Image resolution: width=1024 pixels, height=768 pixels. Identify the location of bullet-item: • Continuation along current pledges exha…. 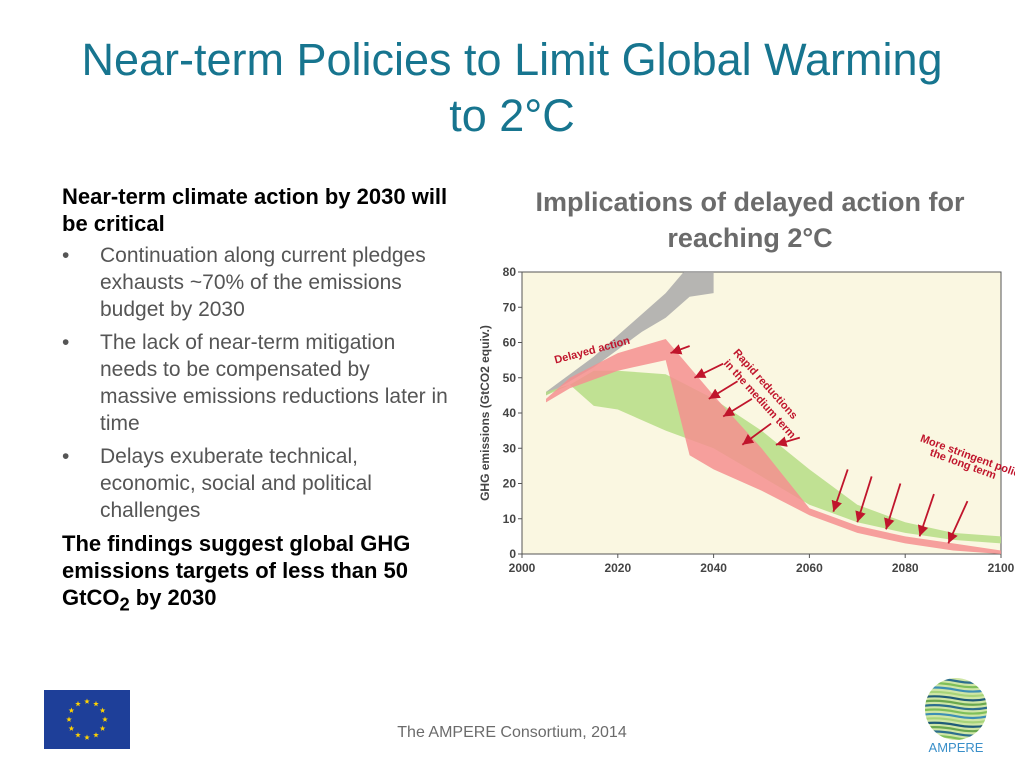
(257, 282).